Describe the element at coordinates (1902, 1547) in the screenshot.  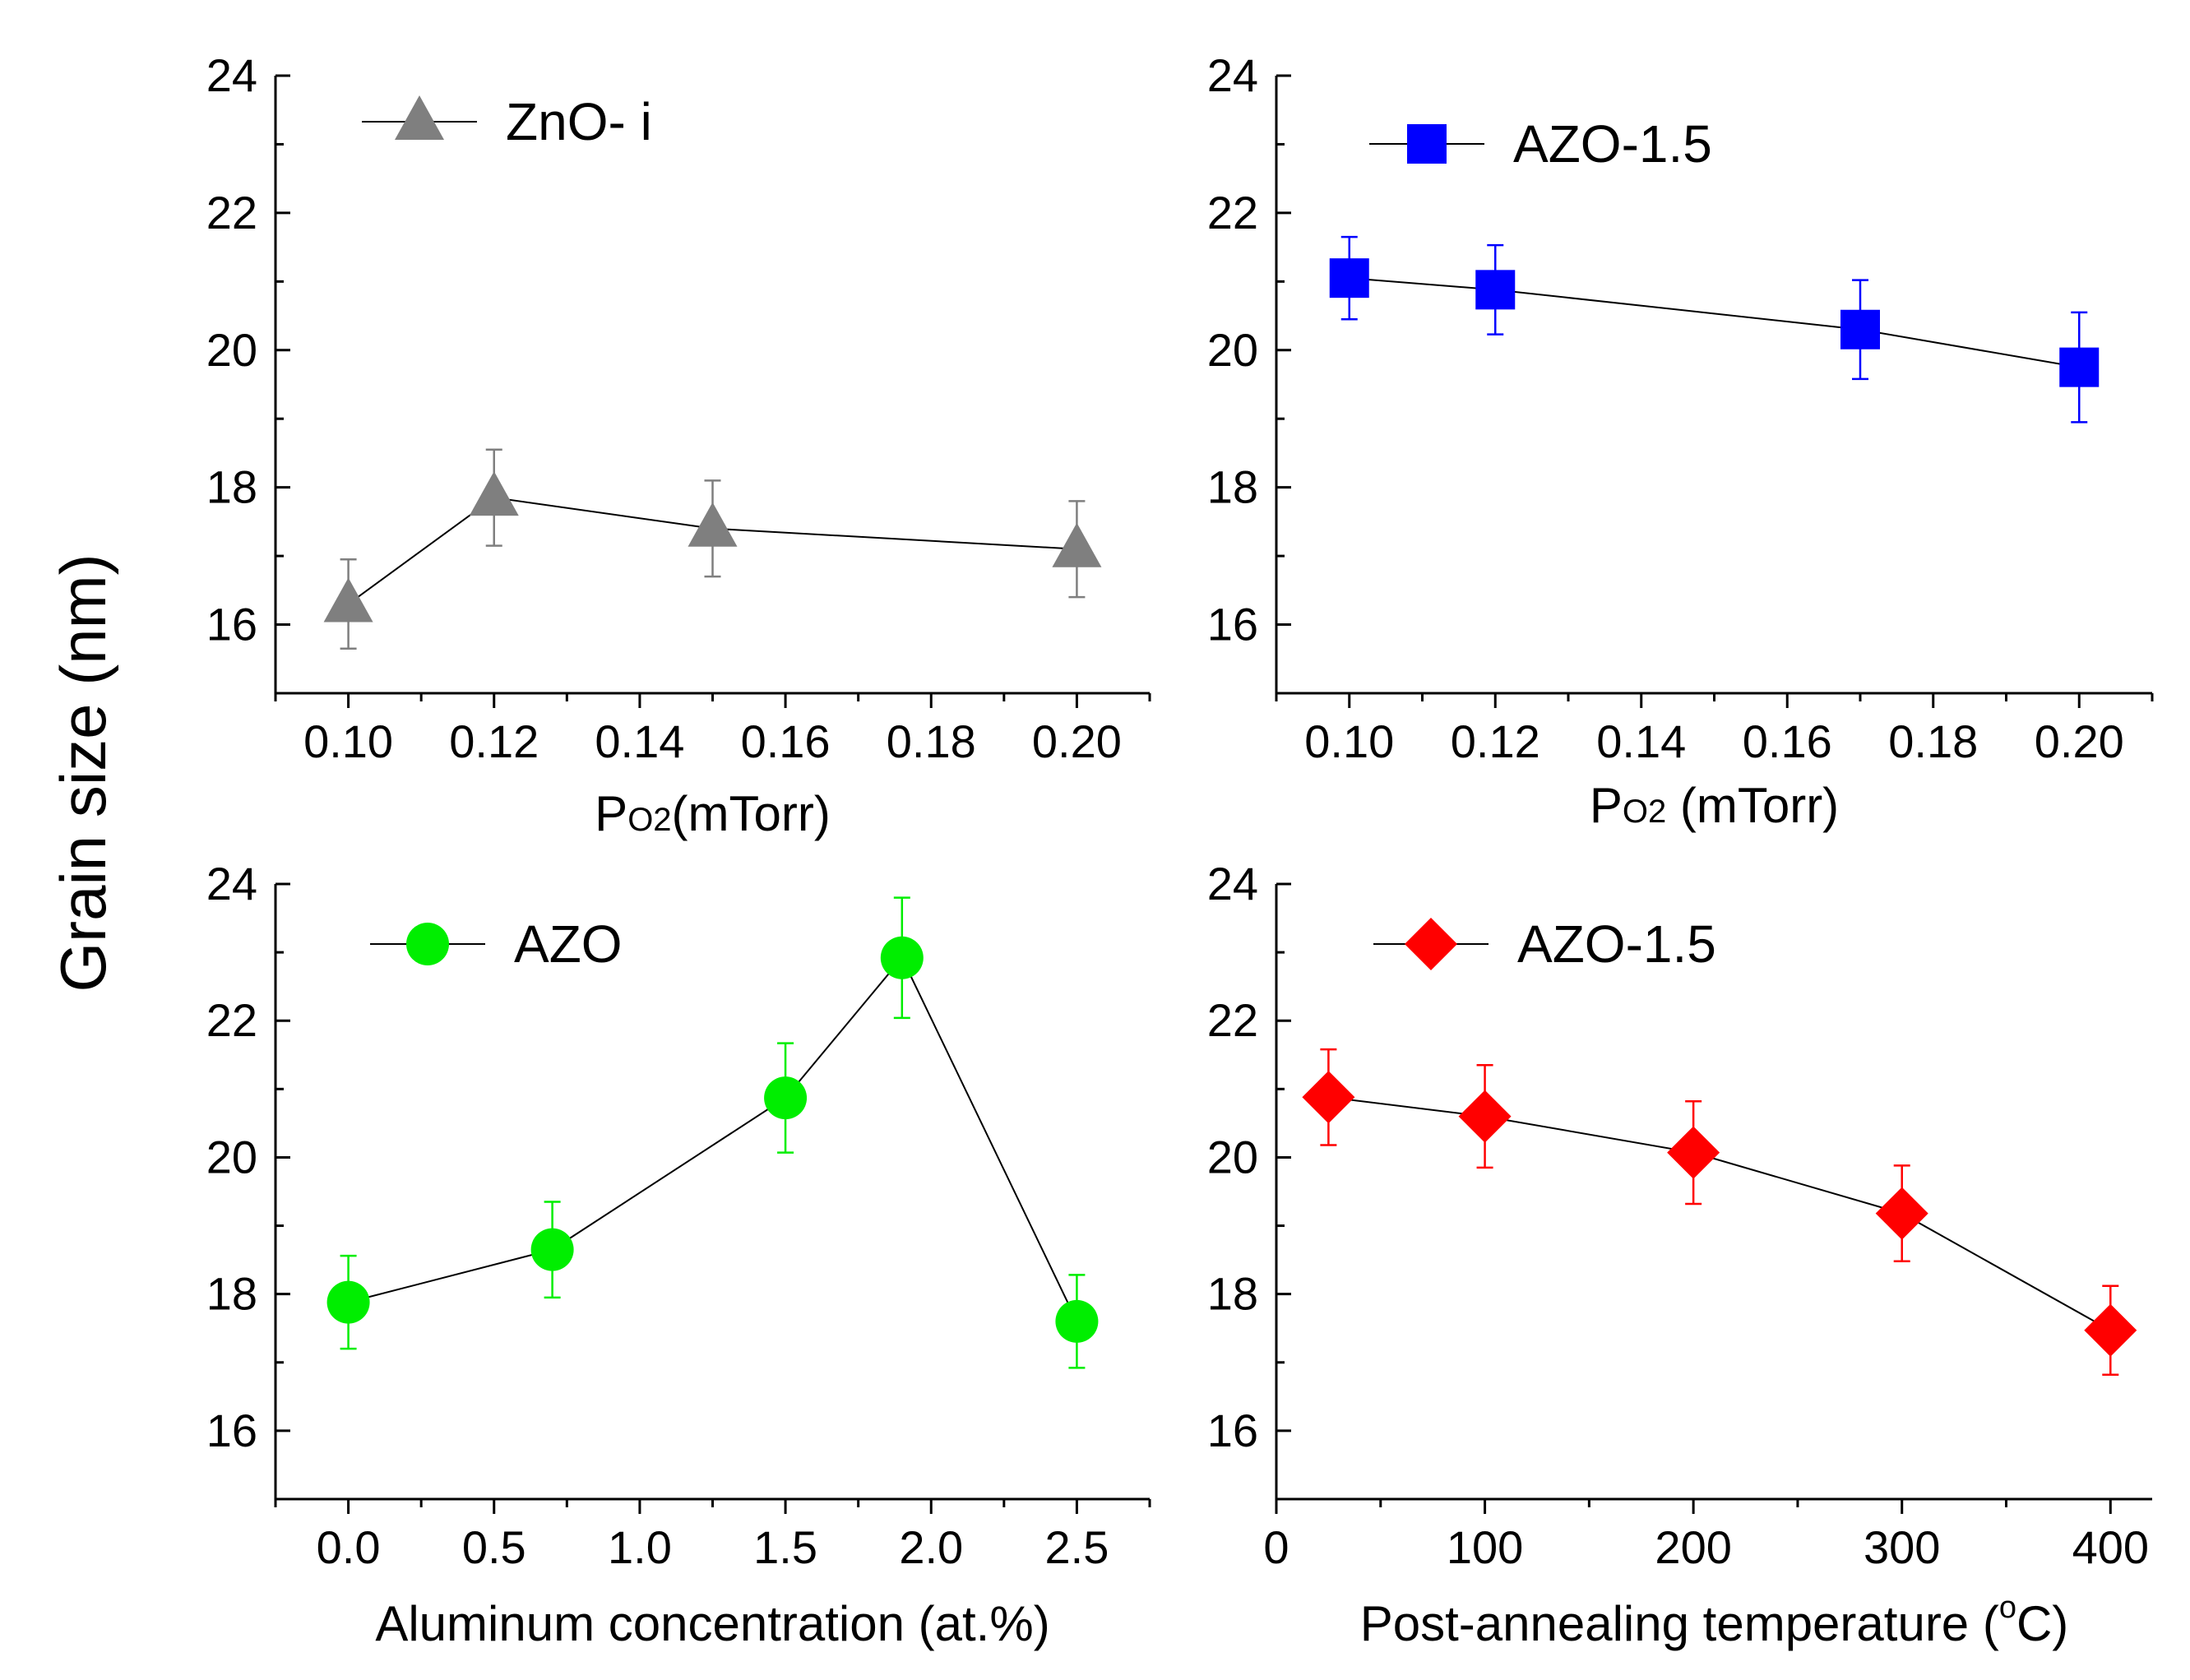
I see `x-tick-label: 300` at that location.